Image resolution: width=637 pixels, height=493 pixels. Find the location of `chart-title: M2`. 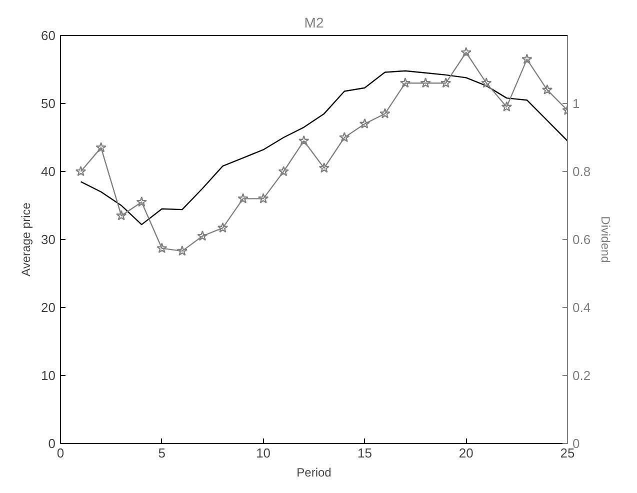

chart-title: M2 is located at coordinates (314, 22).